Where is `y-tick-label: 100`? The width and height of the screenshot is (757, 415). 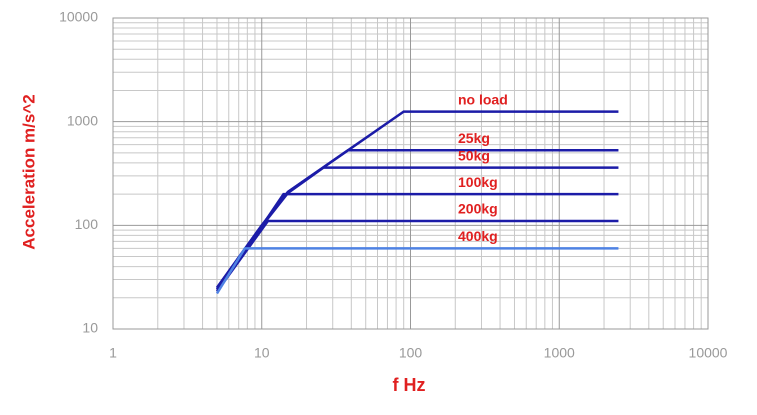 y-tick-label: 100 is located at coordinates (87, 224).